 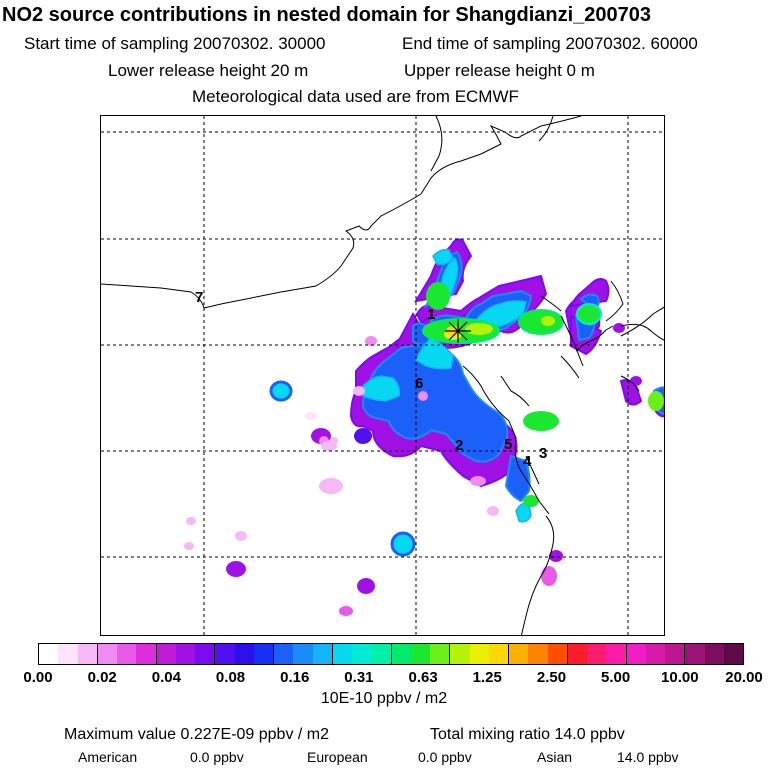 What do you see at coordinates (38, 677) in the screenshot?
I see `colorbar-tick-label: 0.00` at bounding box center [38, 677].